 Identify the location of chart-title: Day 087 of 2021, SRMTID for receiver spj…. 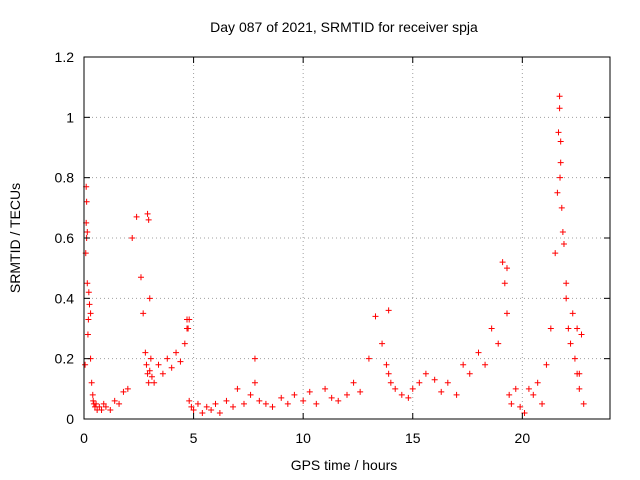
(344, 27).